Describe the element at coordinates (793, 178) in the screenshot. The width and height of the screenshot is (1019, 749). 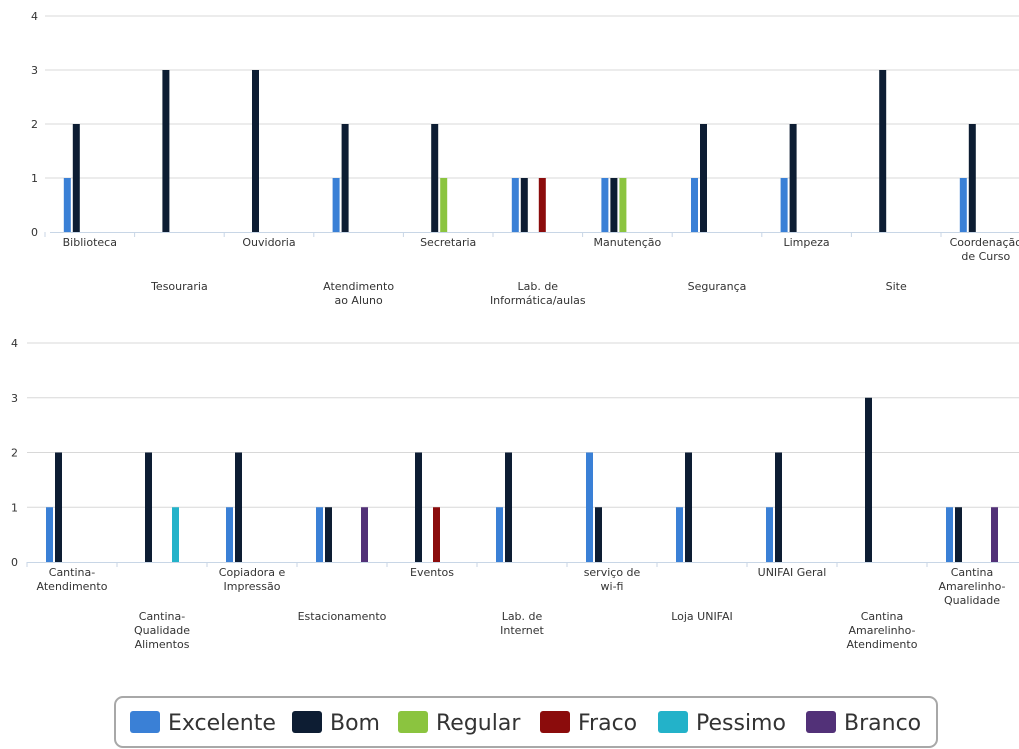
I see `bar-bom-limpeza` at that location.